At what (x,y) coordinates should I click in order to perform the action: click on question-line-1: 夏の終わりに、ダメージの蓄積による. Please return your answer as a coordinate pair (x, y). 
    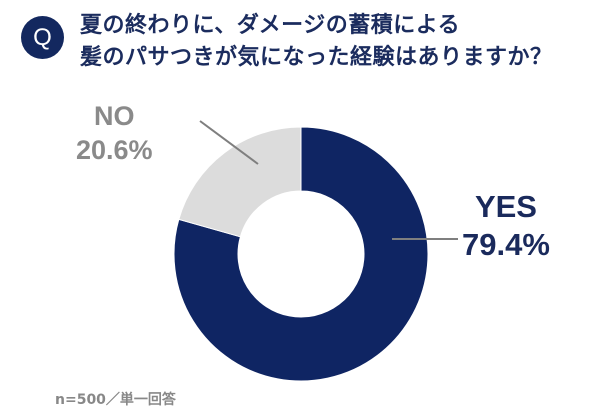
    Looking at the image, I should click on (270, 25).